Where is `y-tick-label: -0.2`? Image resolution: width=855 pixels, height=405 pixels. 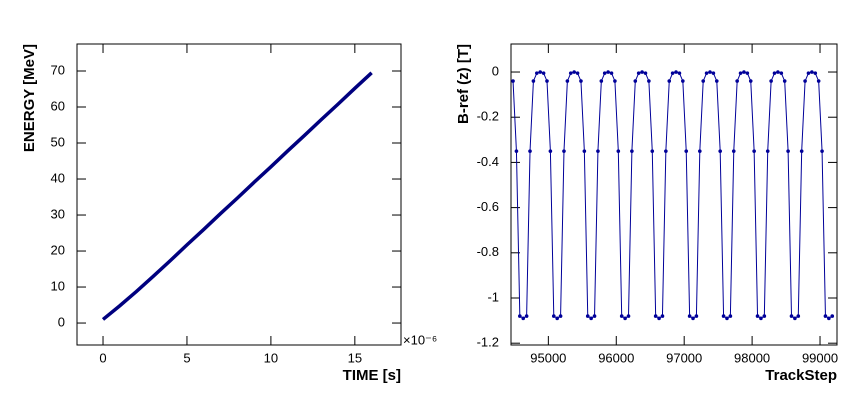
y-tick-label: -0.2 is located at coordinates (488, 116).